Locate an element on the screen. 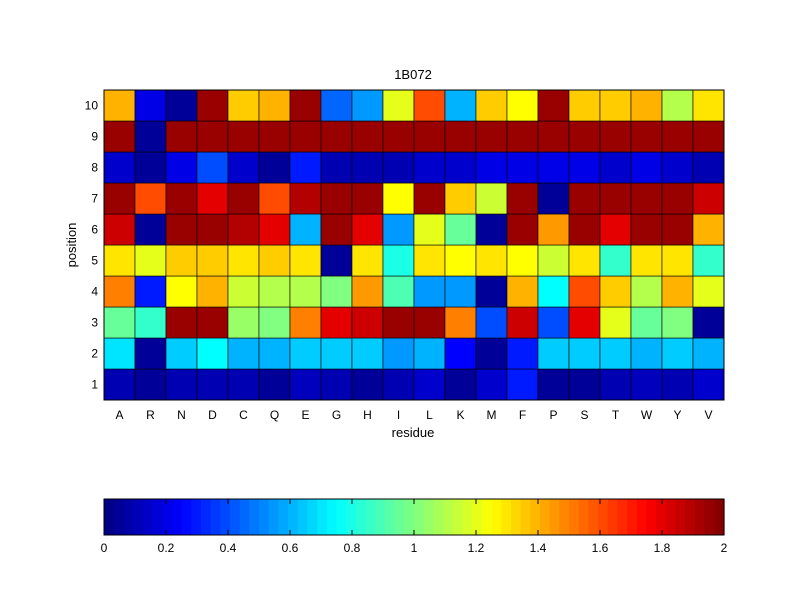 The image size is (800, 600). y-tick-label: 3 is located at coordinates (94, 323).